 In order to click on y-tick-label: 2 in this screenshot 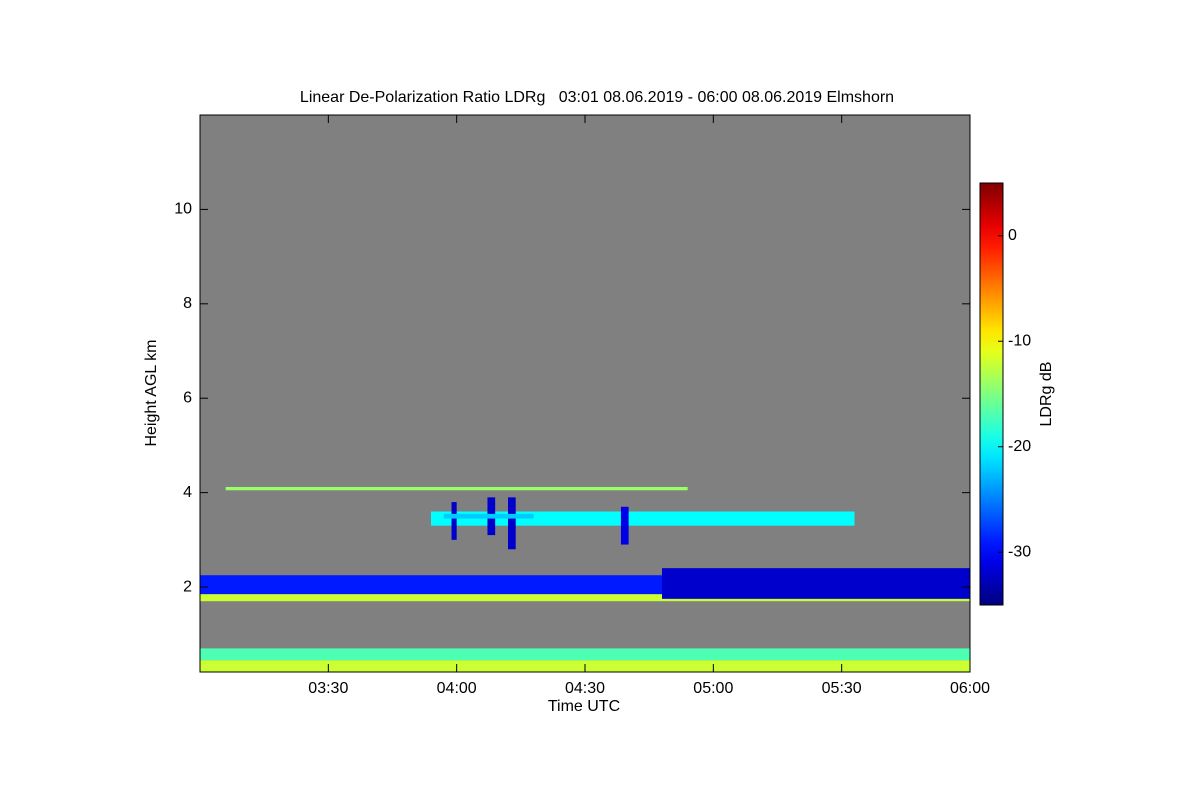, I will do `click(187, 586)`.